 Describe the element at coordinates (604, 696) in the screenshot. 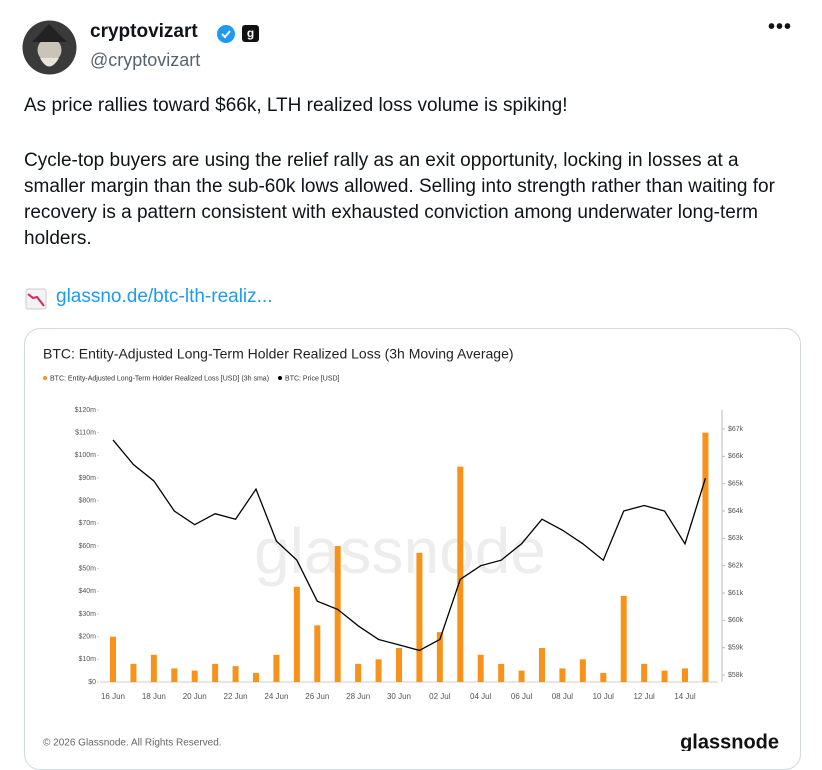

I see `x-tick-label: 10 Jul` at that location.